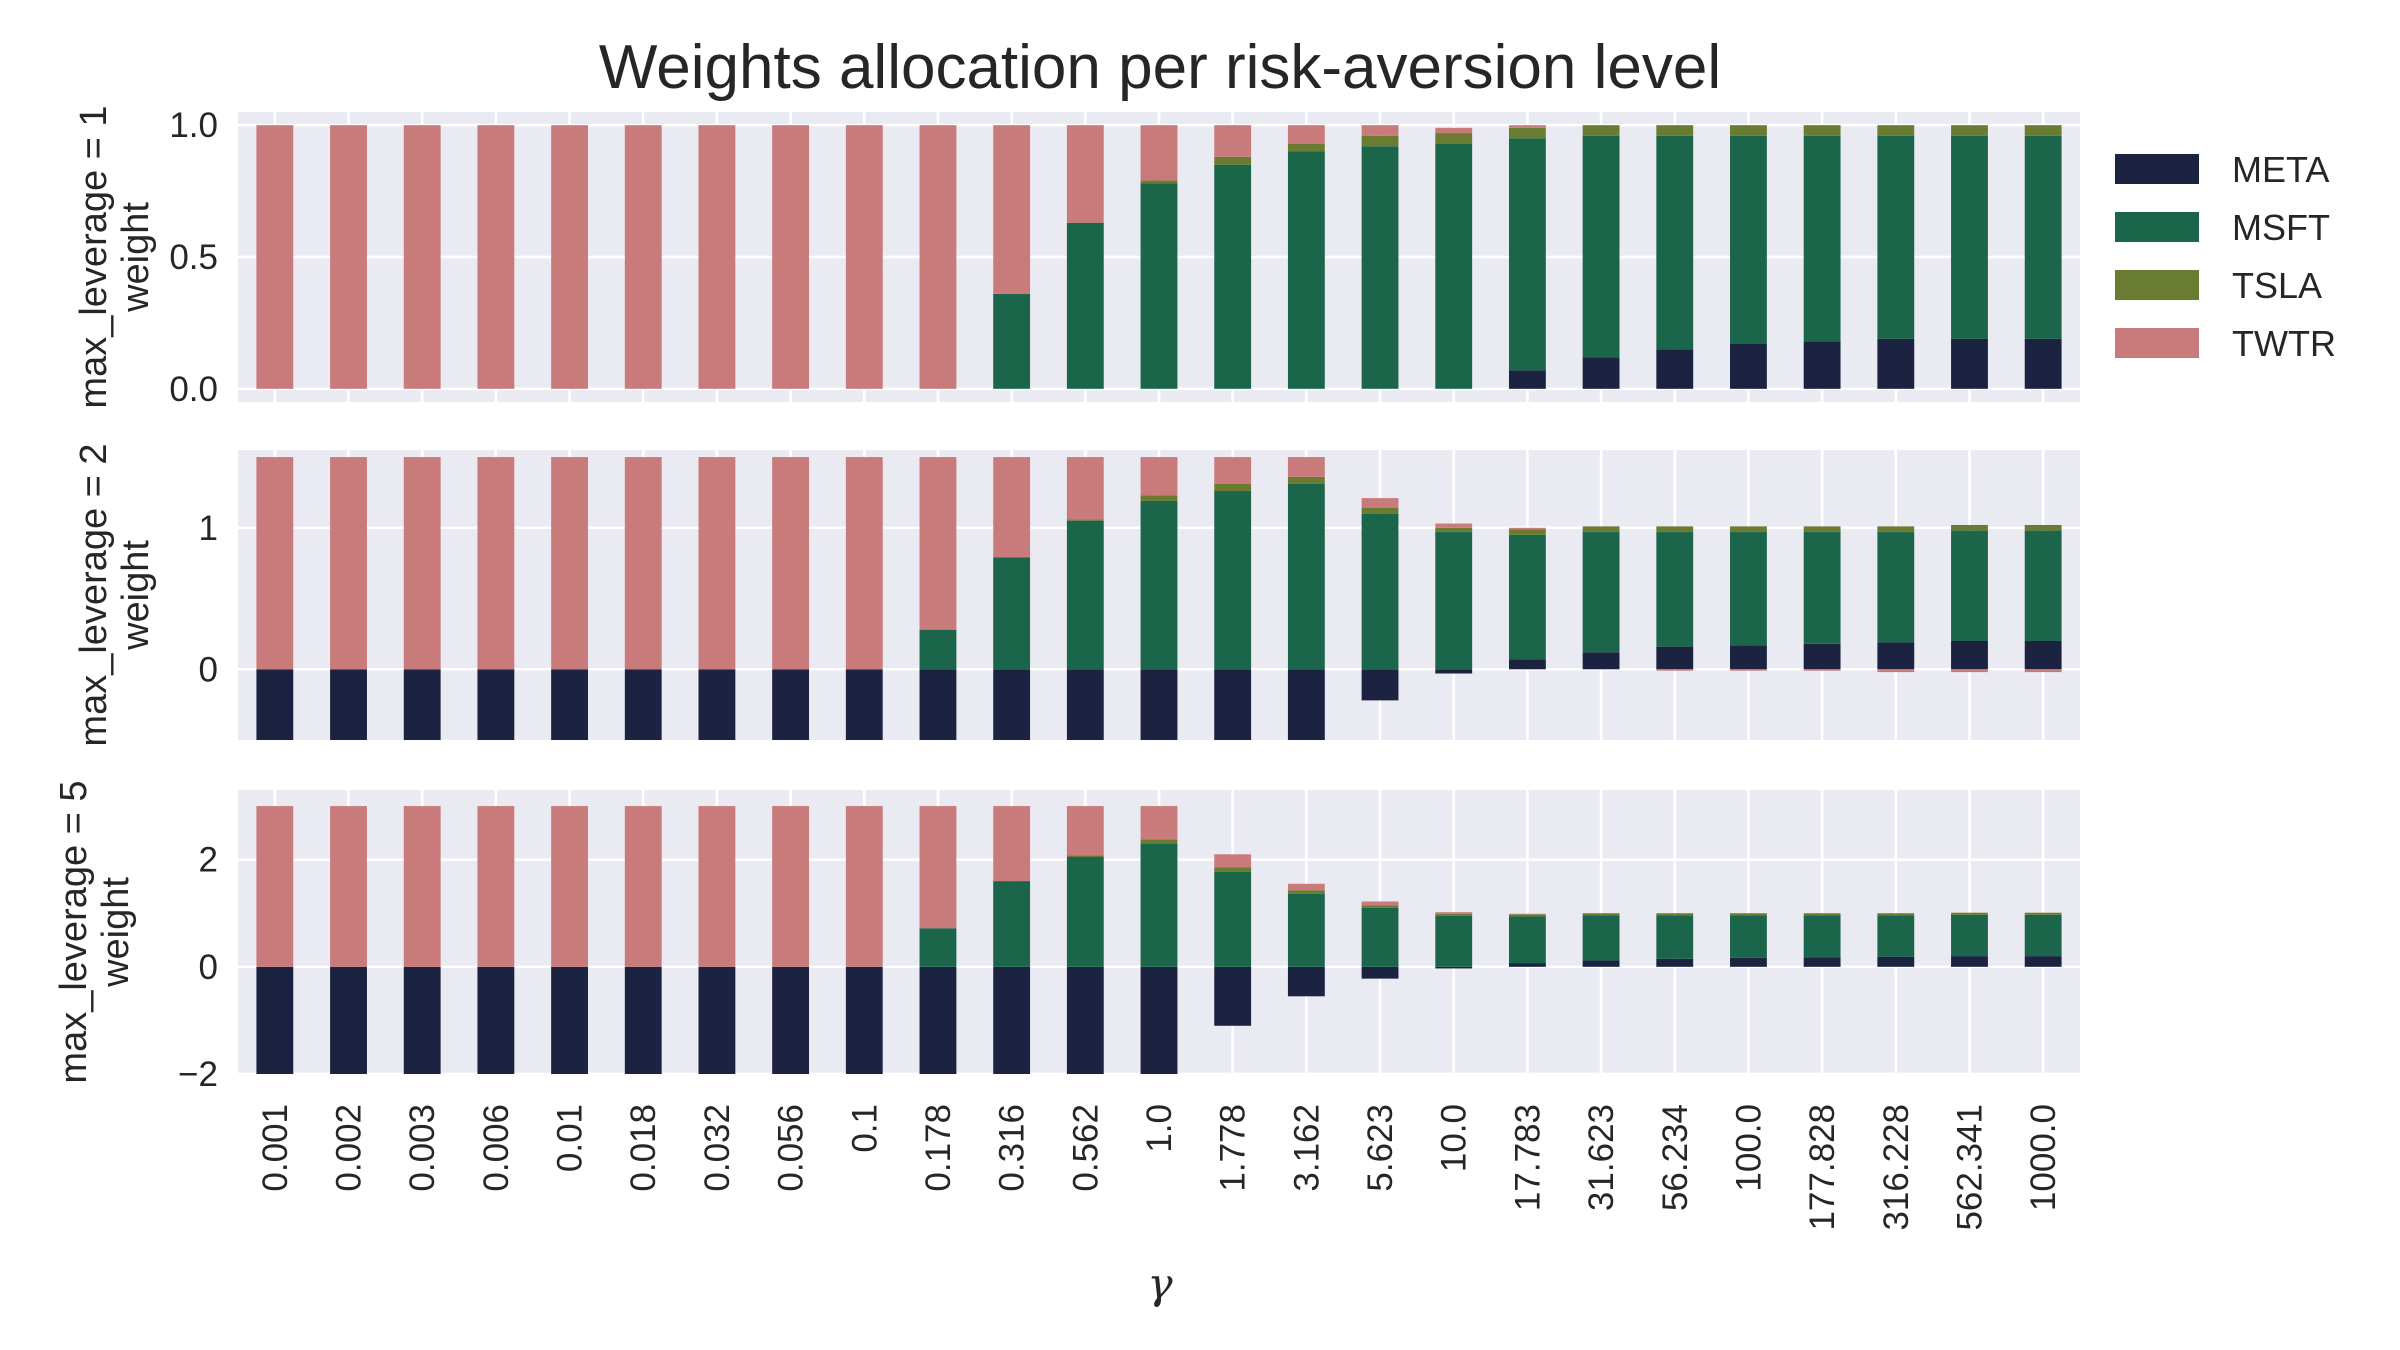 This screenshot has width=2400, height=1350. What do you see at coordinates (1454, 266) in the screenshot?
I see `bar-msft-10.0` at bounding box center [1454, 266].